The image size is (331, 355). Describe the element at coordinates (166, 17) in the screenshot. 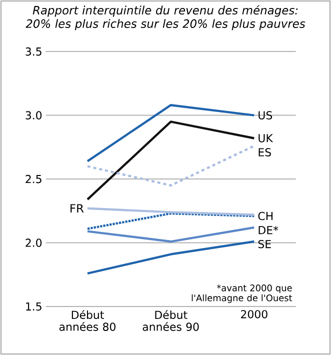

I see `chart-title: Rapport interquintile du revenu des ménages: 20% les plus riches sur les 20% les plus pauvres` at that location.